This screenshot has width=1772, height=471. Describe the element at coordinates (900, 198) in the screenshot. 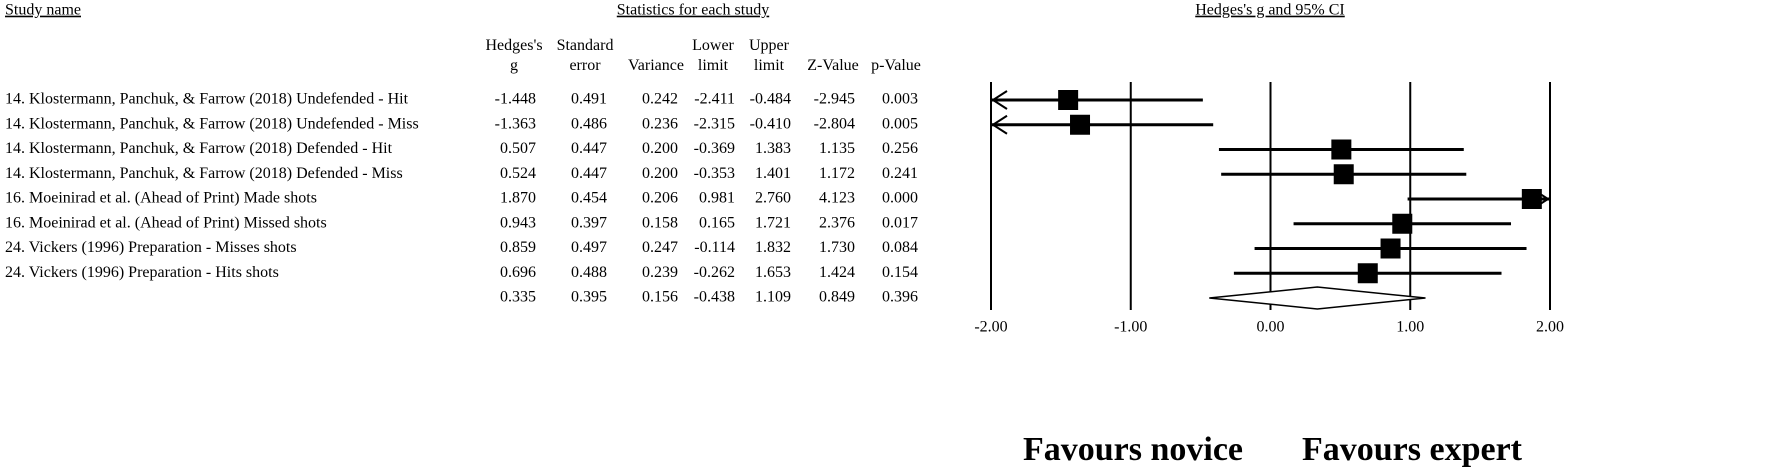

I see `table-cell: 0.000` at that location.